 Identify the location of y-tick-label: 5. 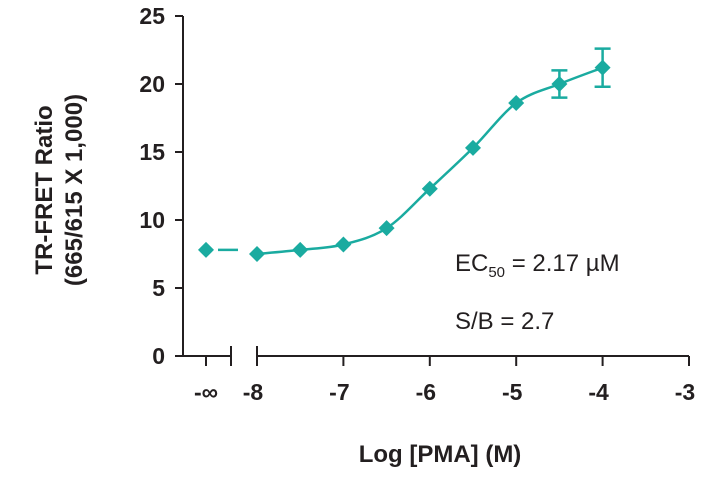
(158, 288).